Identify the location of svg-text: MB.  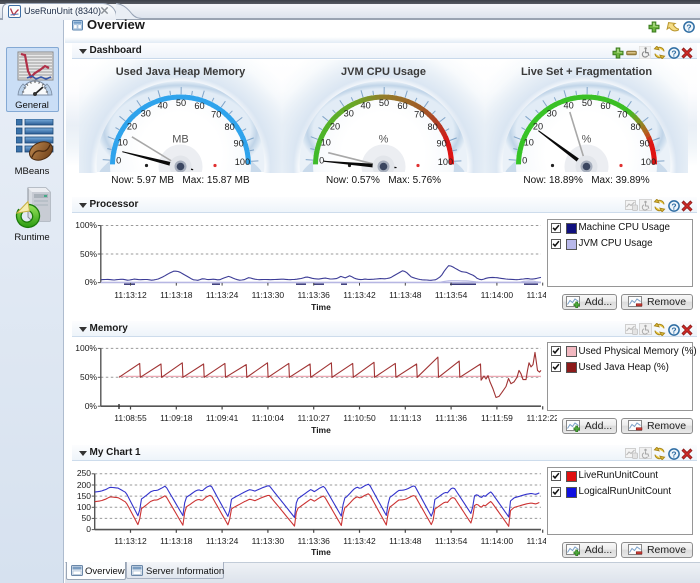
(180, 140).